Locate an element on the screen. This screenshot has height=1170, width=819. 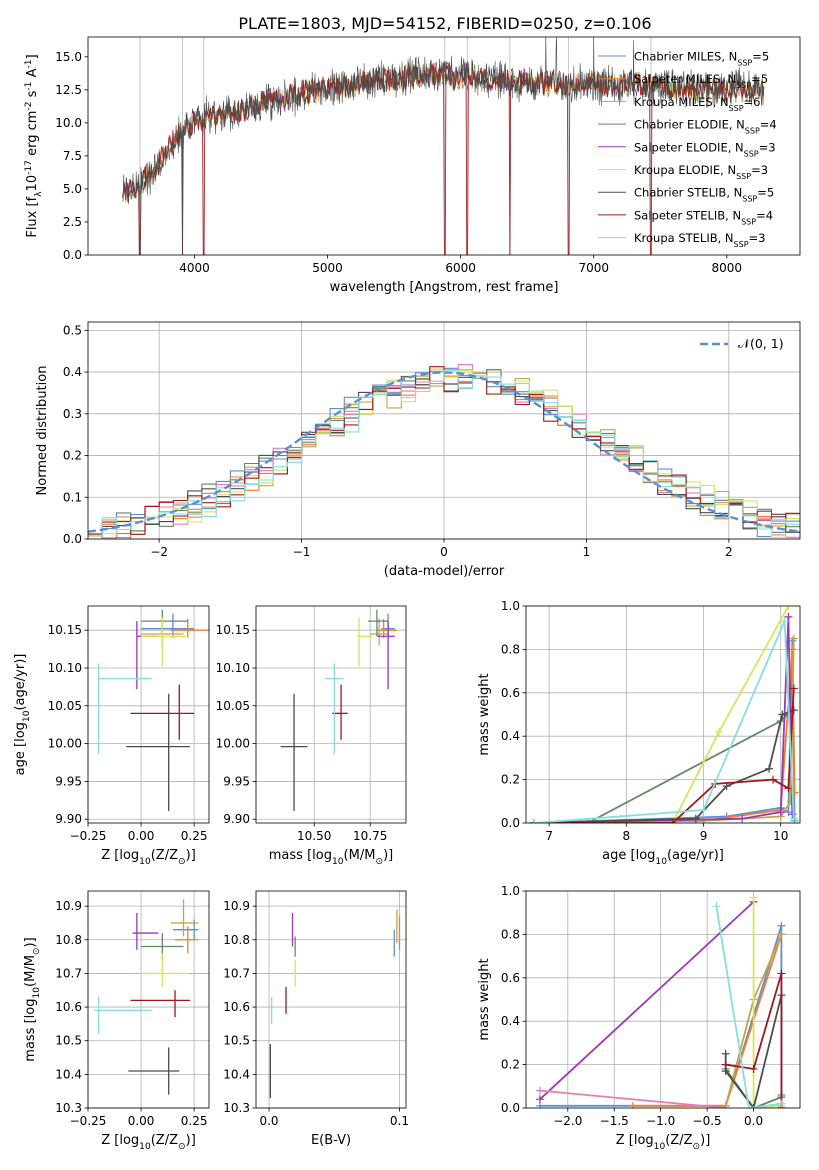
x-tick-label: −2.0 is located at coordinates (567, 1121).